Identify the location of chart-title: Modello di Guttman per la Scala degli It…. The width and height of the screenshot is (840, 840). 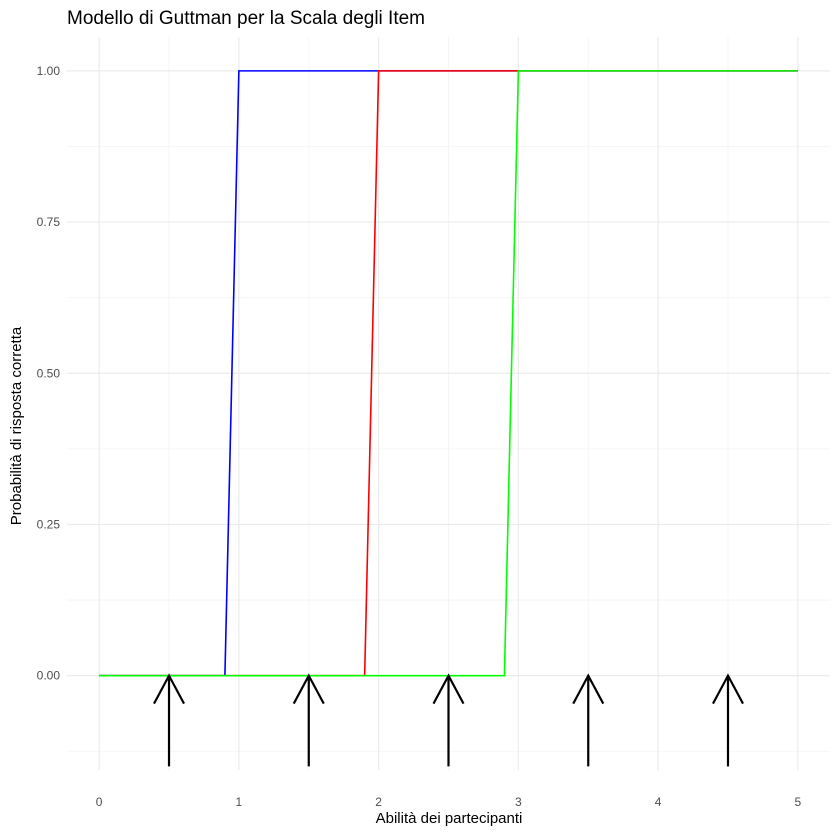
(246, 18).